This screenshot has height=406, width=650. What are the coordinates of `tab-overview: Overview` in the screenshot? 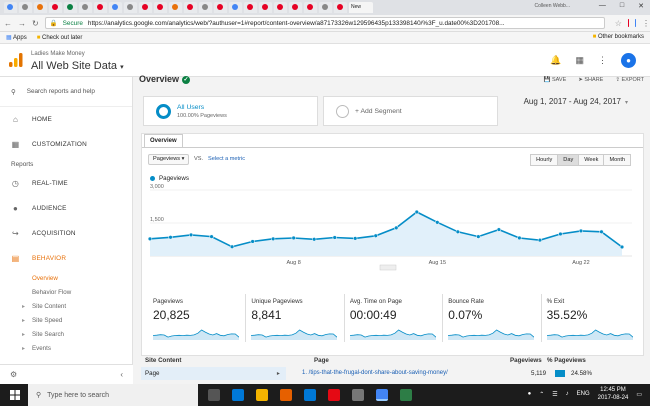 It's located at (163, 141).